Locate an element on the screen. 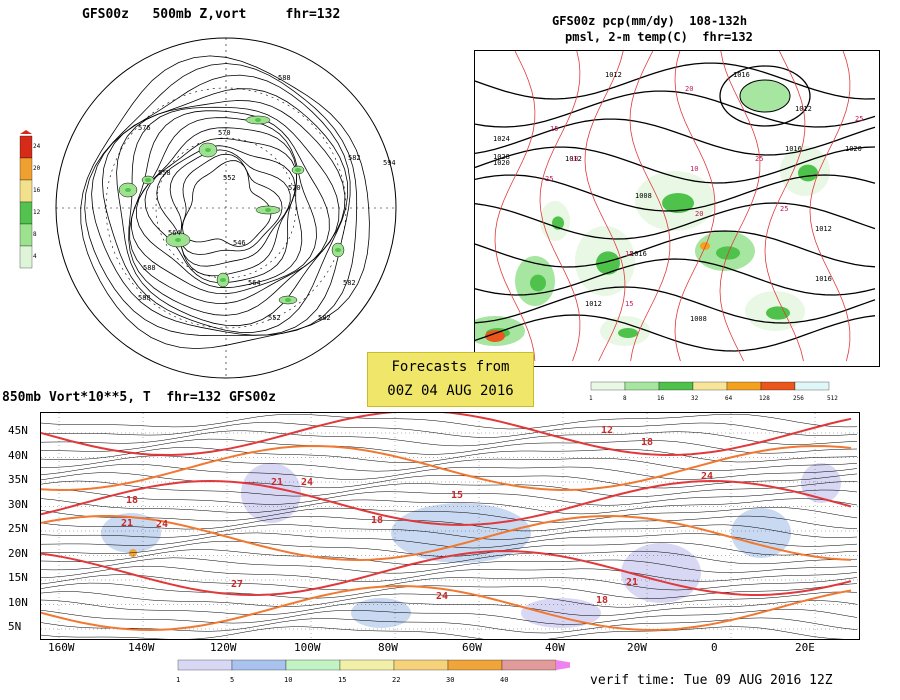 Image resolution: width=900 pixels, height=700 pixels. longitude-label: 160W is located at coordinates (61, 647).